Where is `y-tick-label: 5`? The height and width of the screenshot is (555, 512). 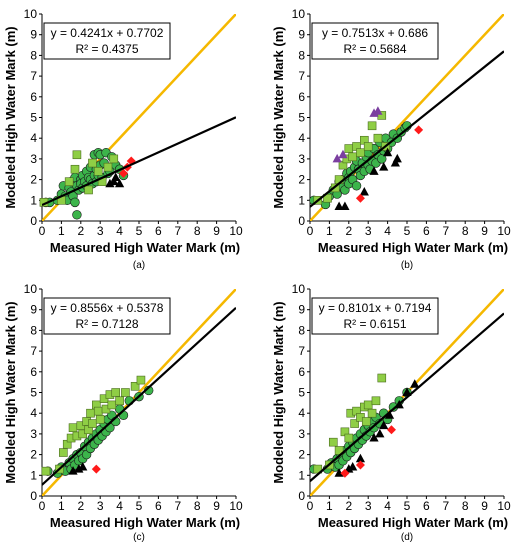 y-tick-label: 5 is located at coordinates (33, 118).